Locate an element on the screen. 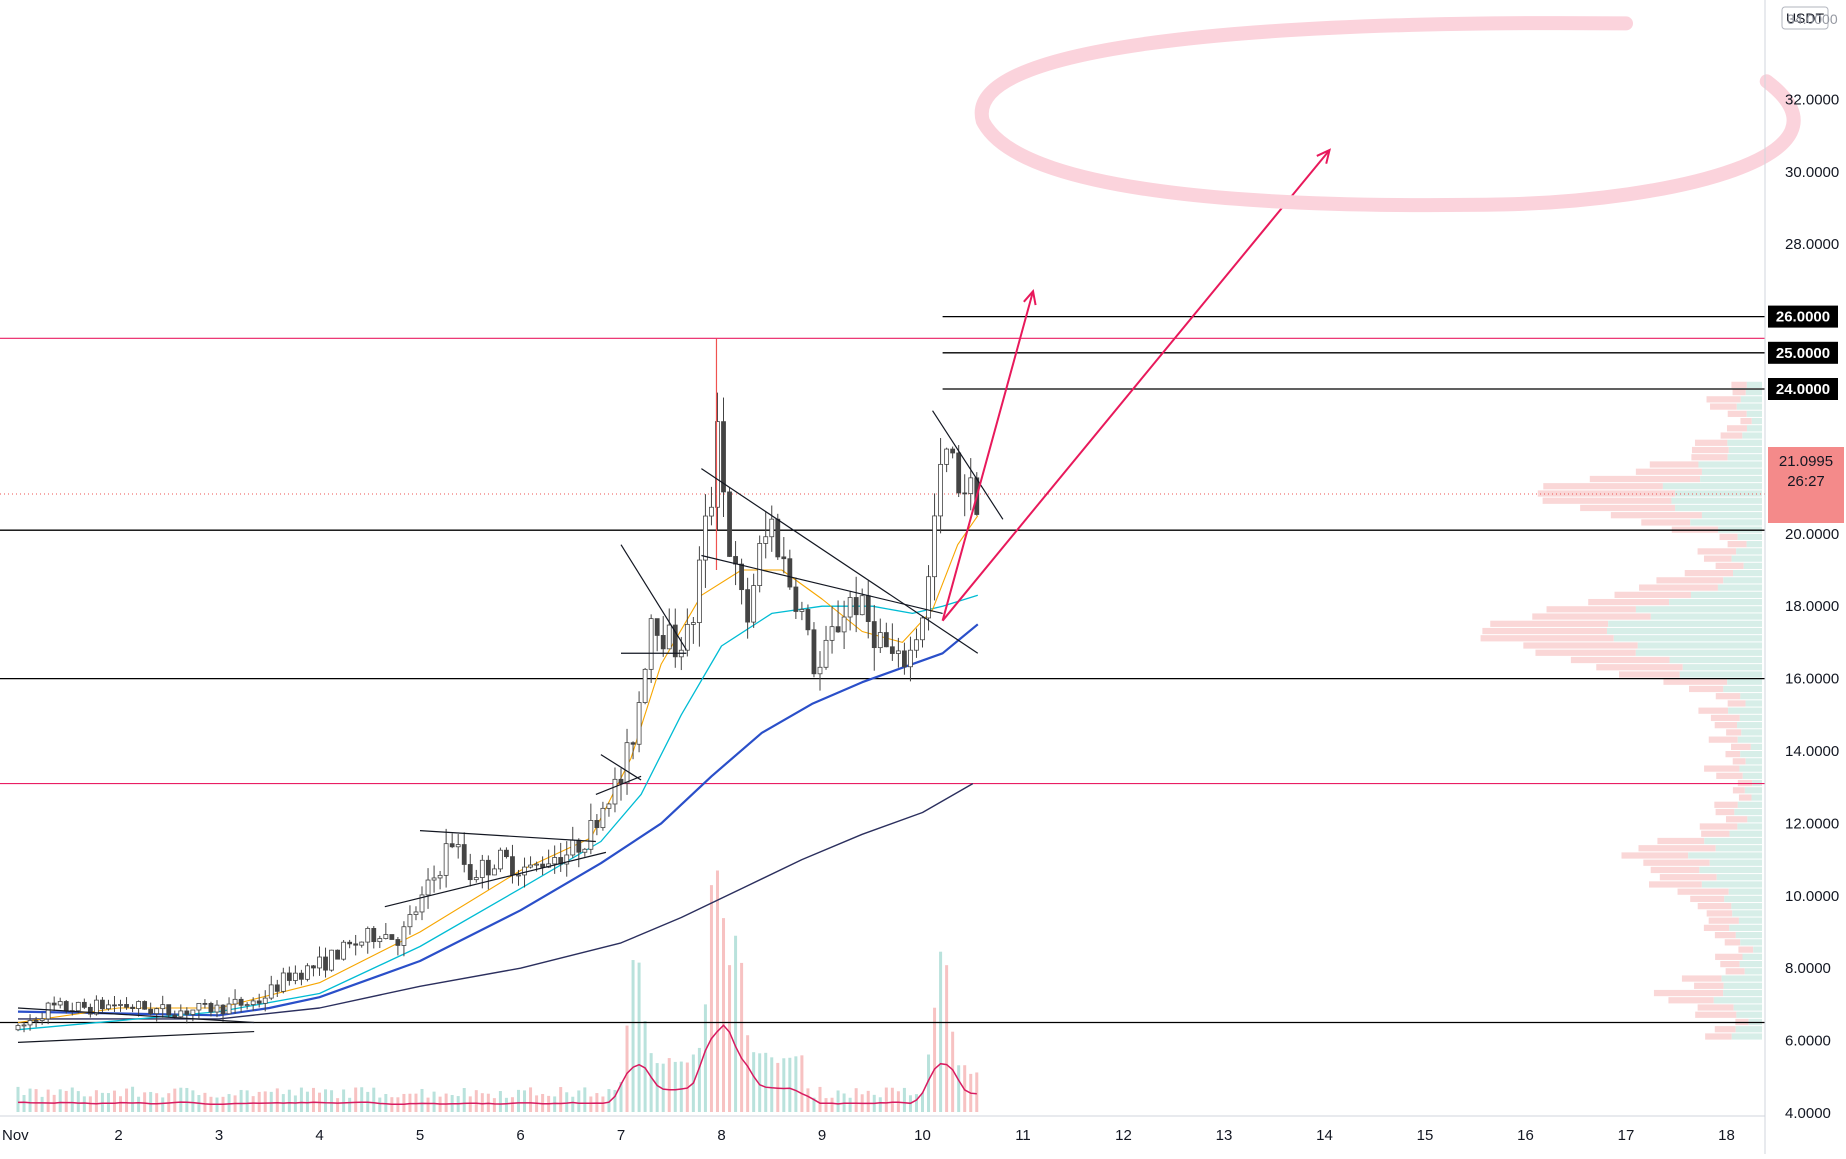  level-badge-bg is located at coordinates (1803, 316).